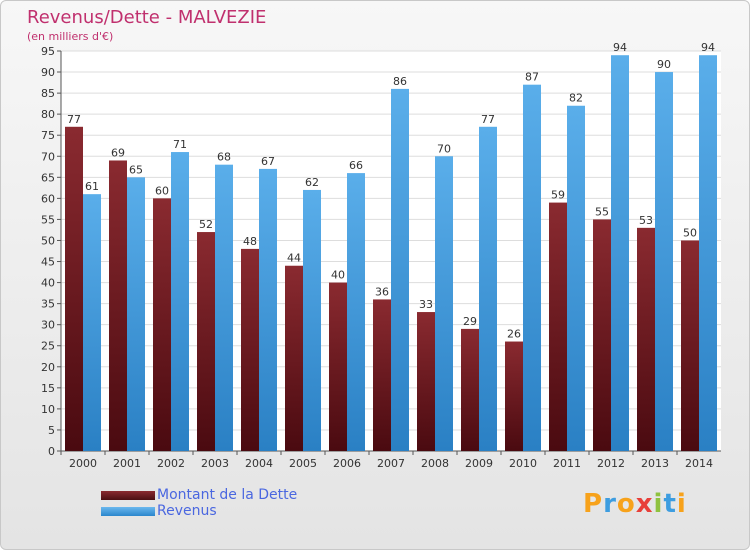 This screenshot has height=550, width=750. Describe the element at coordinates (48, 51) in the screenshot. I see `y-tick-label: 95` at that location.